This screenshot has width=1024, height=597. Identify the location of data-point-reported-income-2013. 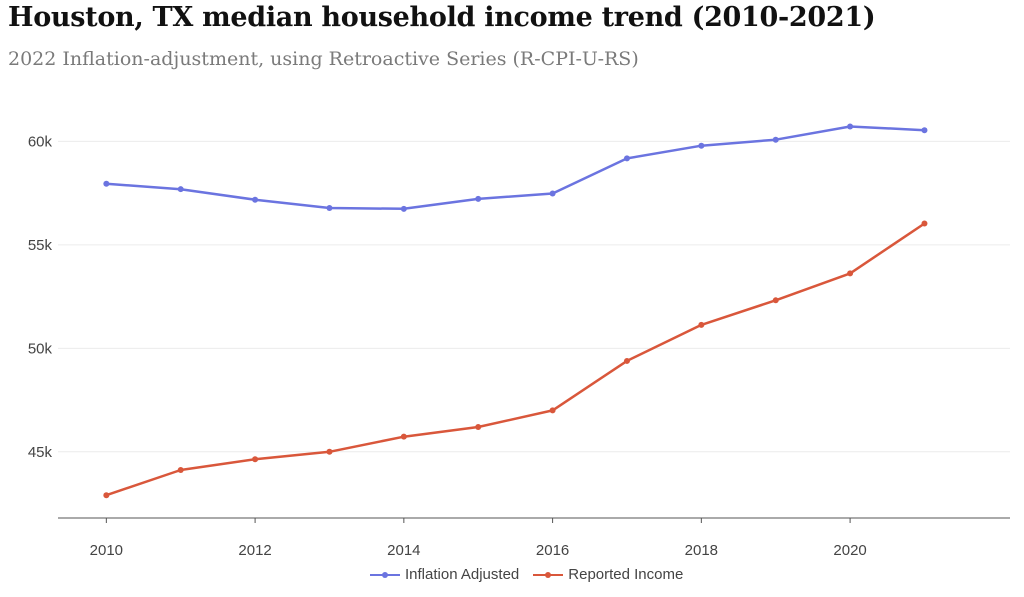
(329, 451).